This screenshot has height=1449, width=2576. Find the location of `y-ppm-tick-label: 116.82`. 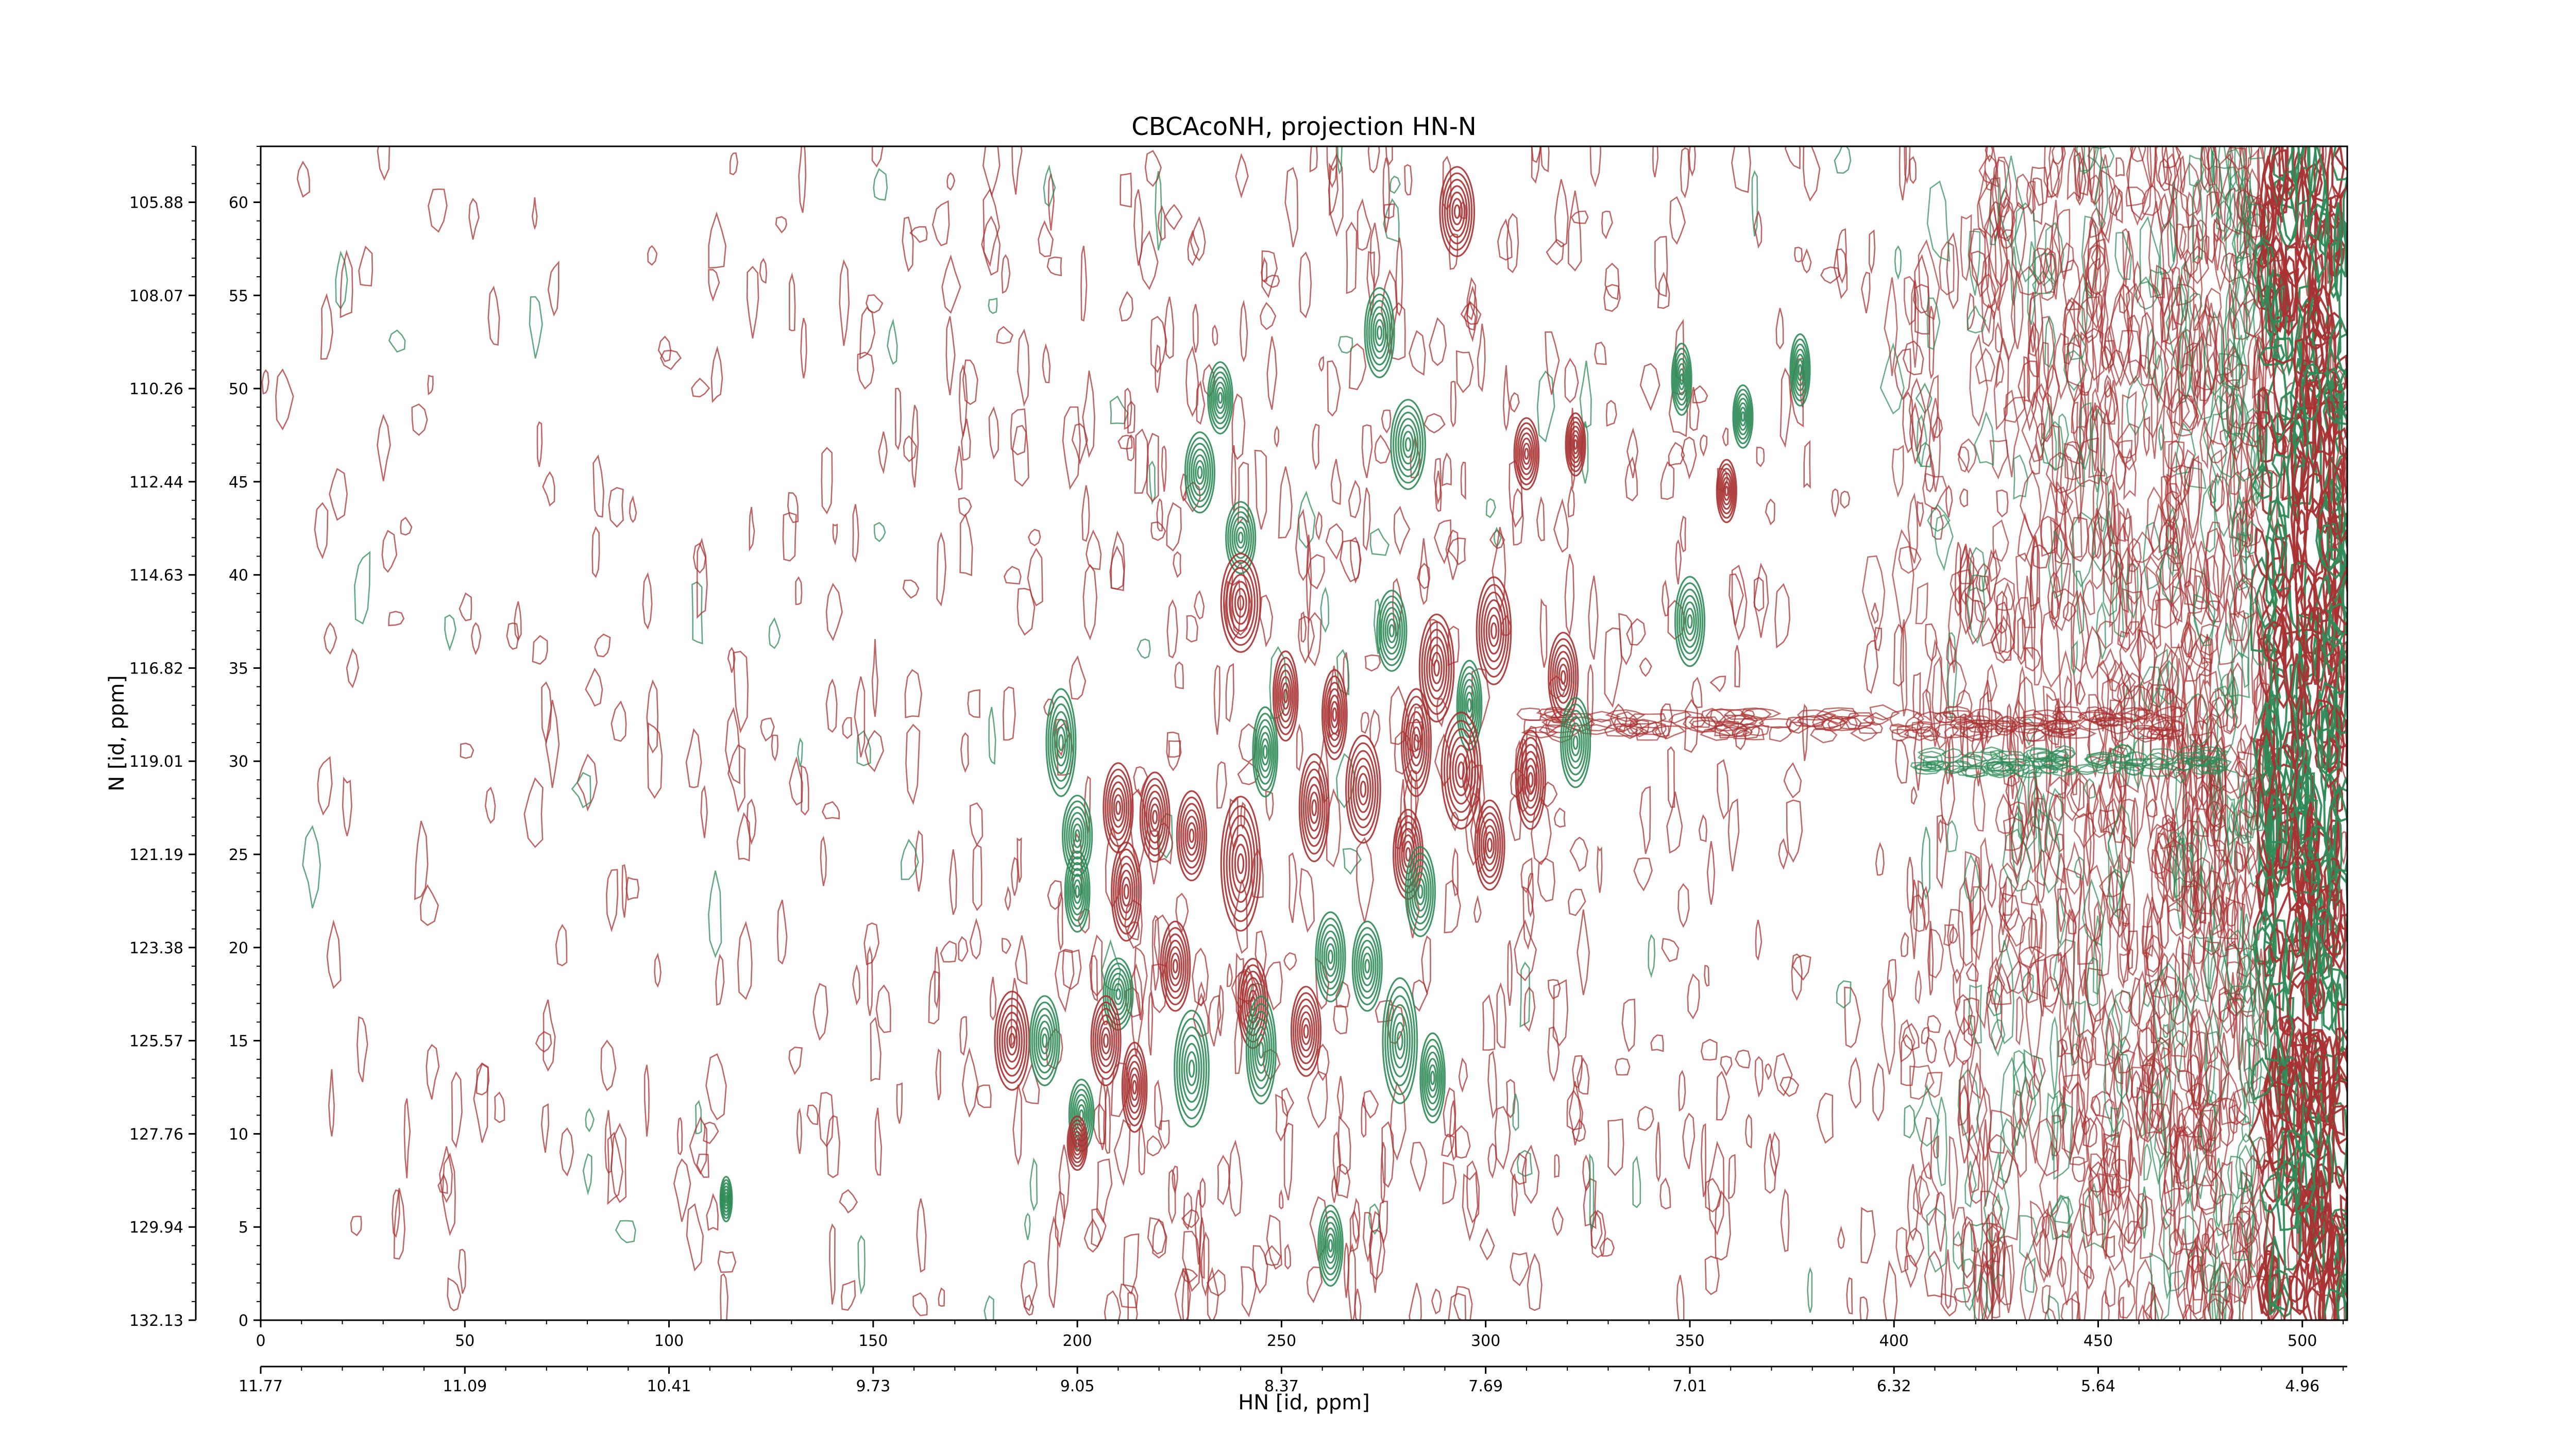

y-ppm-tick-label: 116.82 is located at coordinates (156, 669).